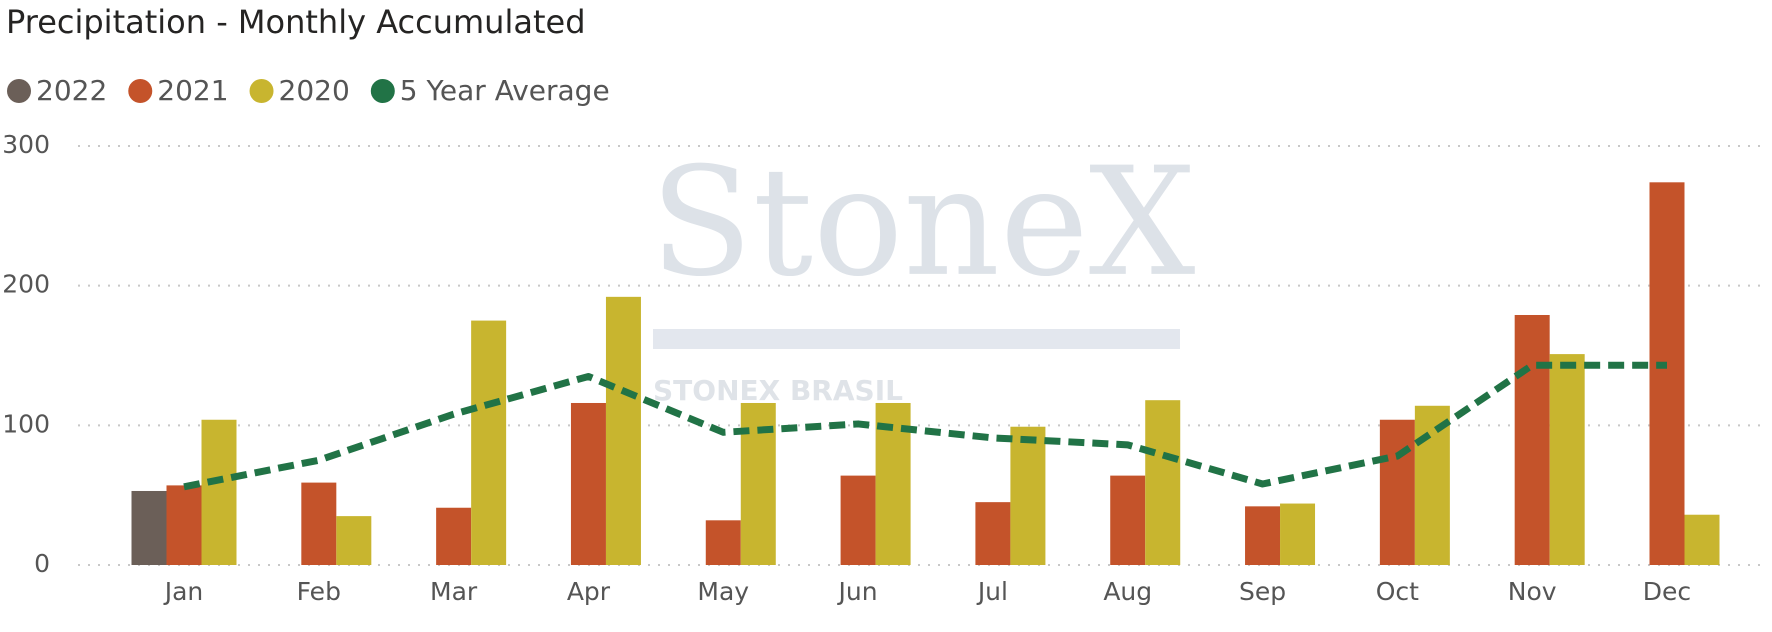  I want to click on x-tick-label: Mar, so click(454, 591).